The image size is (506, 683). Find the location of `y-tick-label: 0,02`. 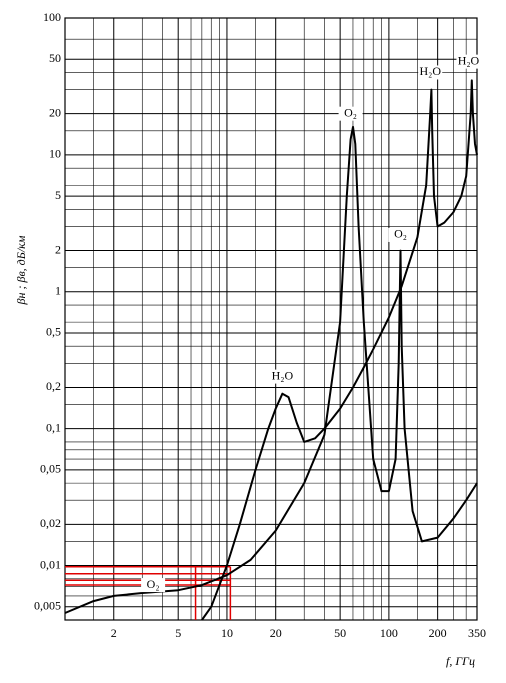

y-tick-label: 0,02 is located at coordinates (50, 523).